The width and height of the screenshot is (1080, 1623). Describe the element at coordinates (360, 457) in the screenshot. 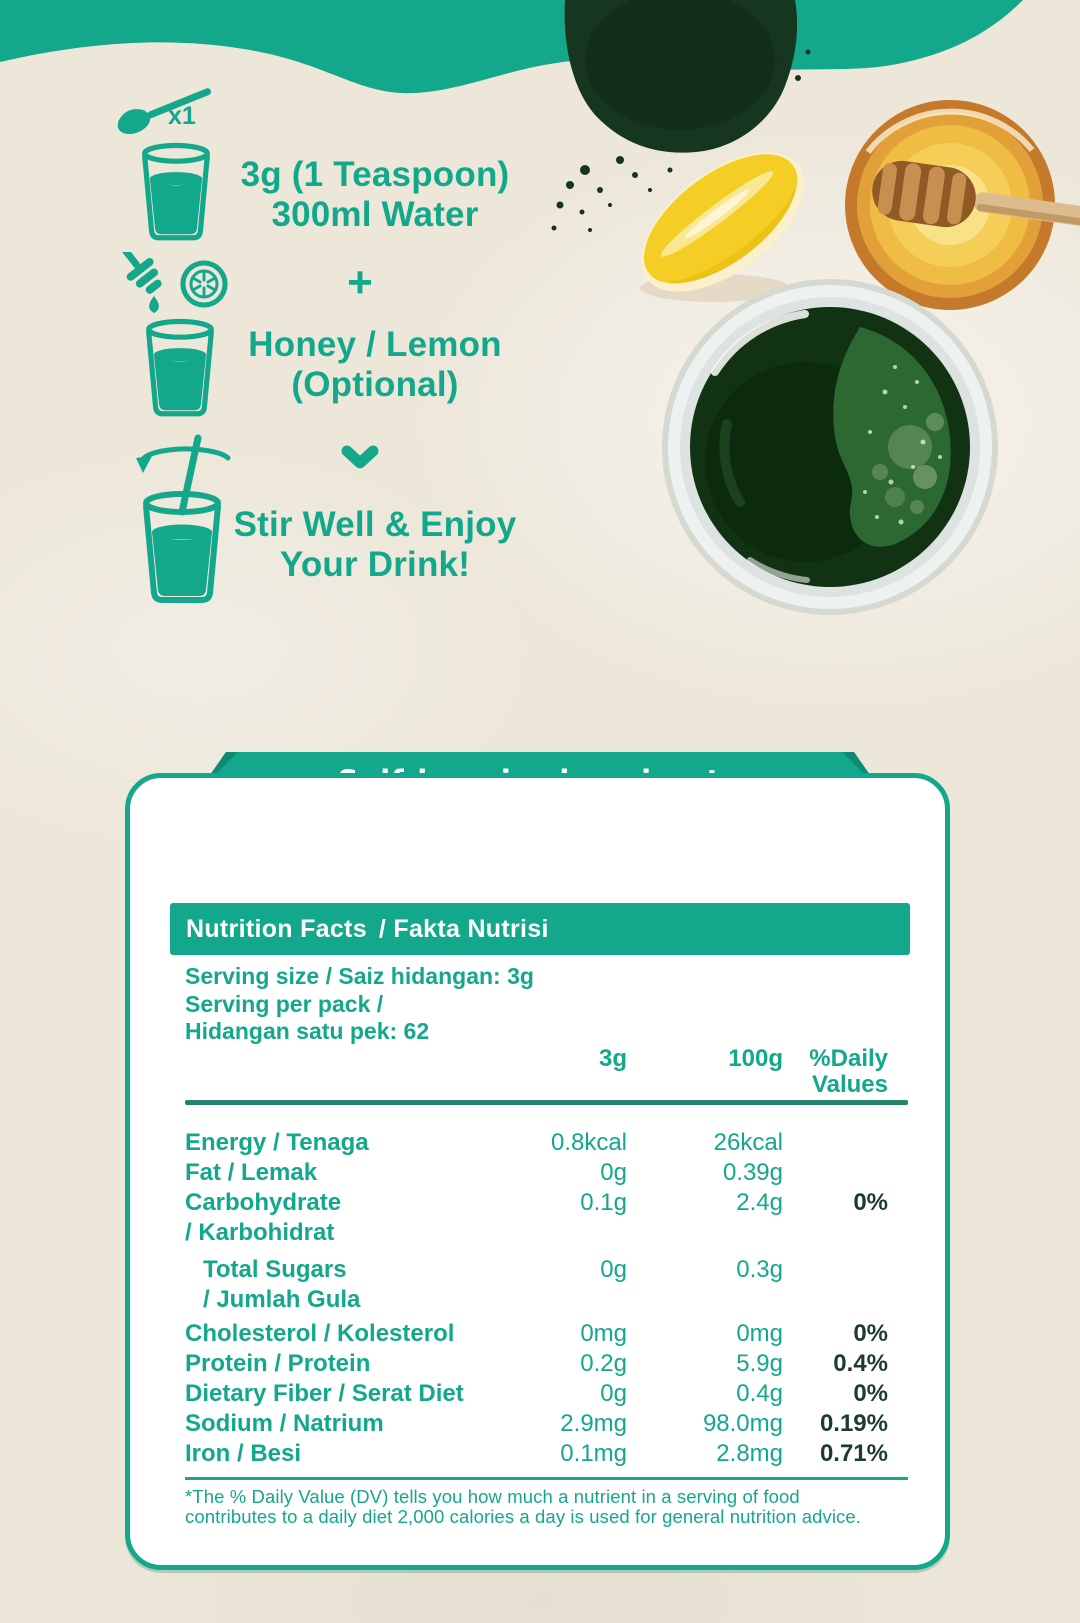

I see `chevron-down-icon` at that location.